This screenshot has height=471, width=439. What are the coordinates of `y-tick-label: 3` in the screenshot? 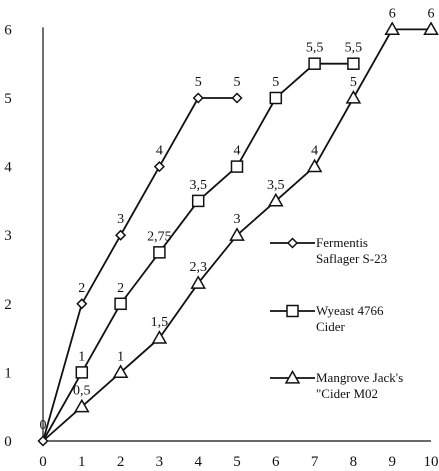 It's located at (8, 236).